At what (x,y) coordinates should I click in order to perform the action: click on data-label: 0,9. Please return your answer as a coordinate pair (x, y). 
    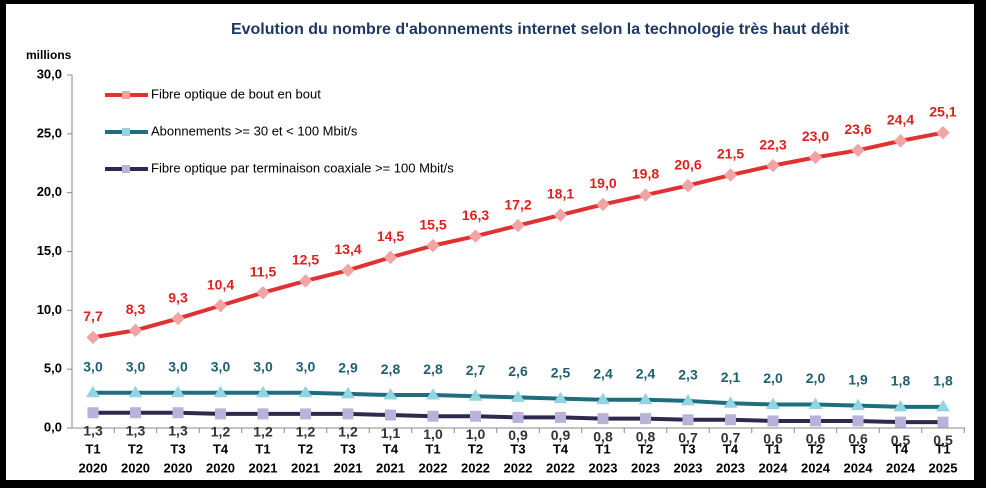
    Looking at the image, I should click on (518, 435).